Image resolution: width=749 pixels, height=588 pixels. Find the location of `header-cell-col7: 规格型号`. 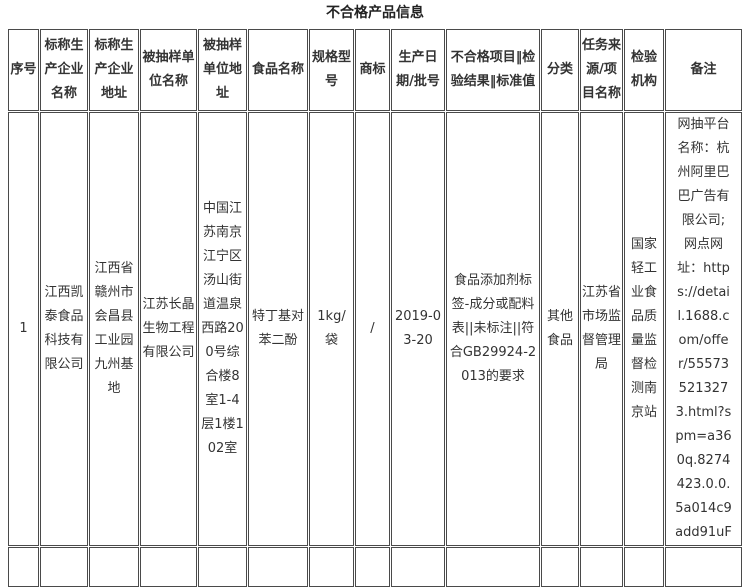

header-cell-col7: 规格型号 is located at coordinates (331, 70).